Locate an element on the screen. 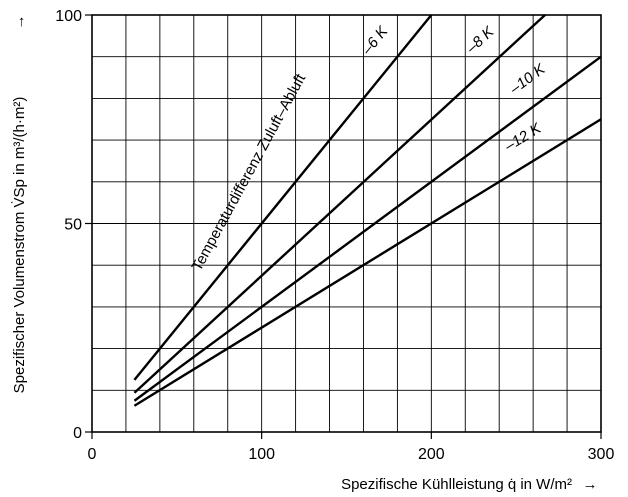 Image resolution: width=628 pixels, height=497 pixels. series-label: –10 K is located at coordinates (527, 79).